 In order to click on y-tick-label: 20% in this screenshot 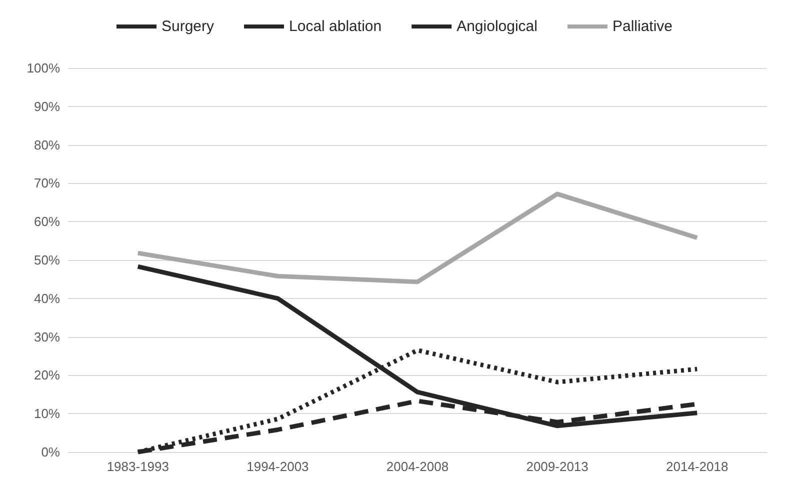, I will do `click(47, 375)`.